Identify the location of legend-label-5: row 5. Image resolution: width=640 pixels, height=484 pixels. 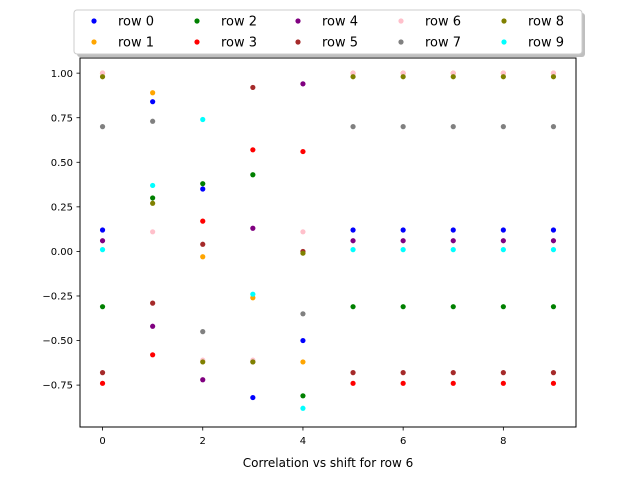
(340, 43).